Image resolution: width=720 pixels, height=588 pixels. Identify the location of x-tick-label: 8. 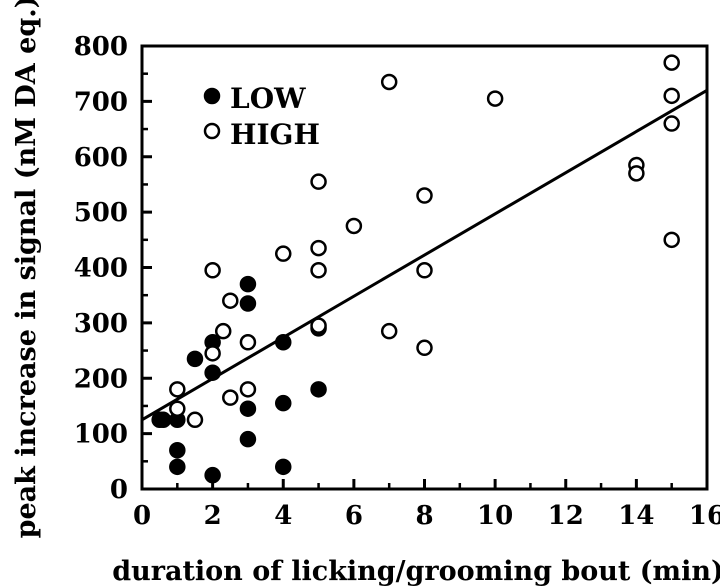
(424, 516).